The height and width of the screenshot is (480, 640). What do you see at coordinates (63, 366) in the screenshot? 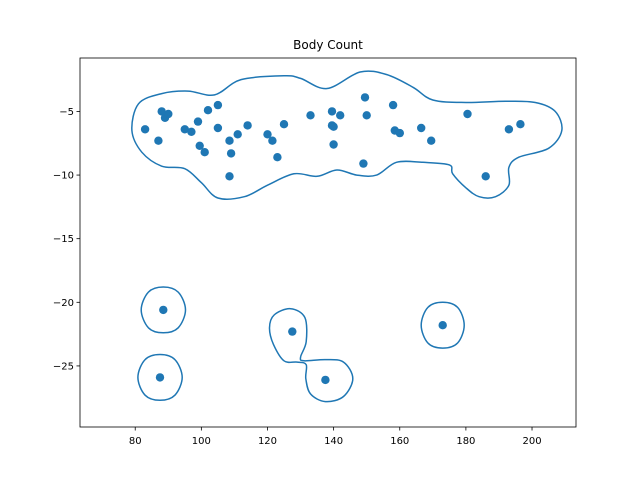
I see `y-tick-label: −25` at bounding box center [63, 366].